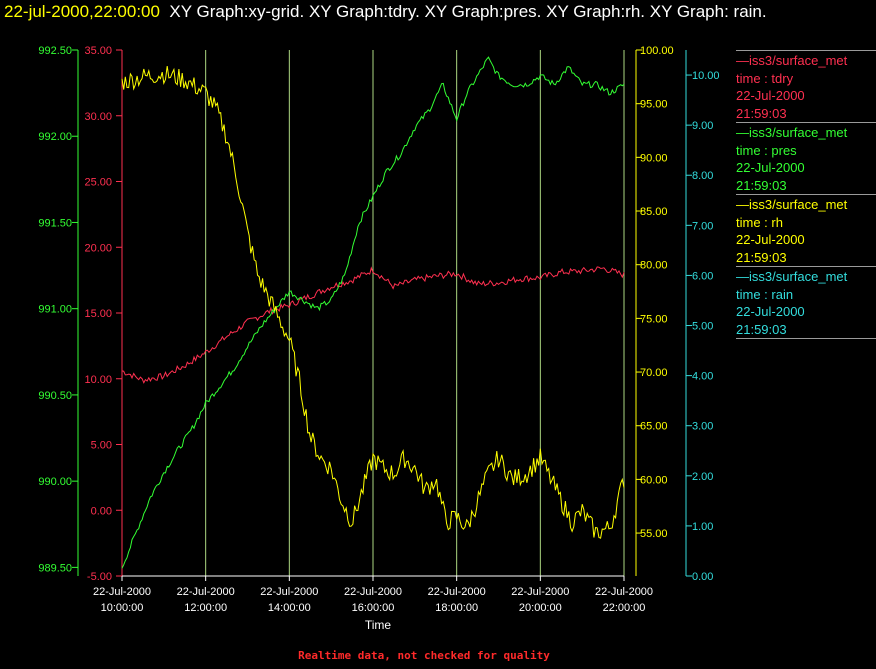 The image size is (876, 669). Describe the element at coordinates (424, 655) in the screenshot. I see `quality-note: Realtime data, not checked for quality` at that location.